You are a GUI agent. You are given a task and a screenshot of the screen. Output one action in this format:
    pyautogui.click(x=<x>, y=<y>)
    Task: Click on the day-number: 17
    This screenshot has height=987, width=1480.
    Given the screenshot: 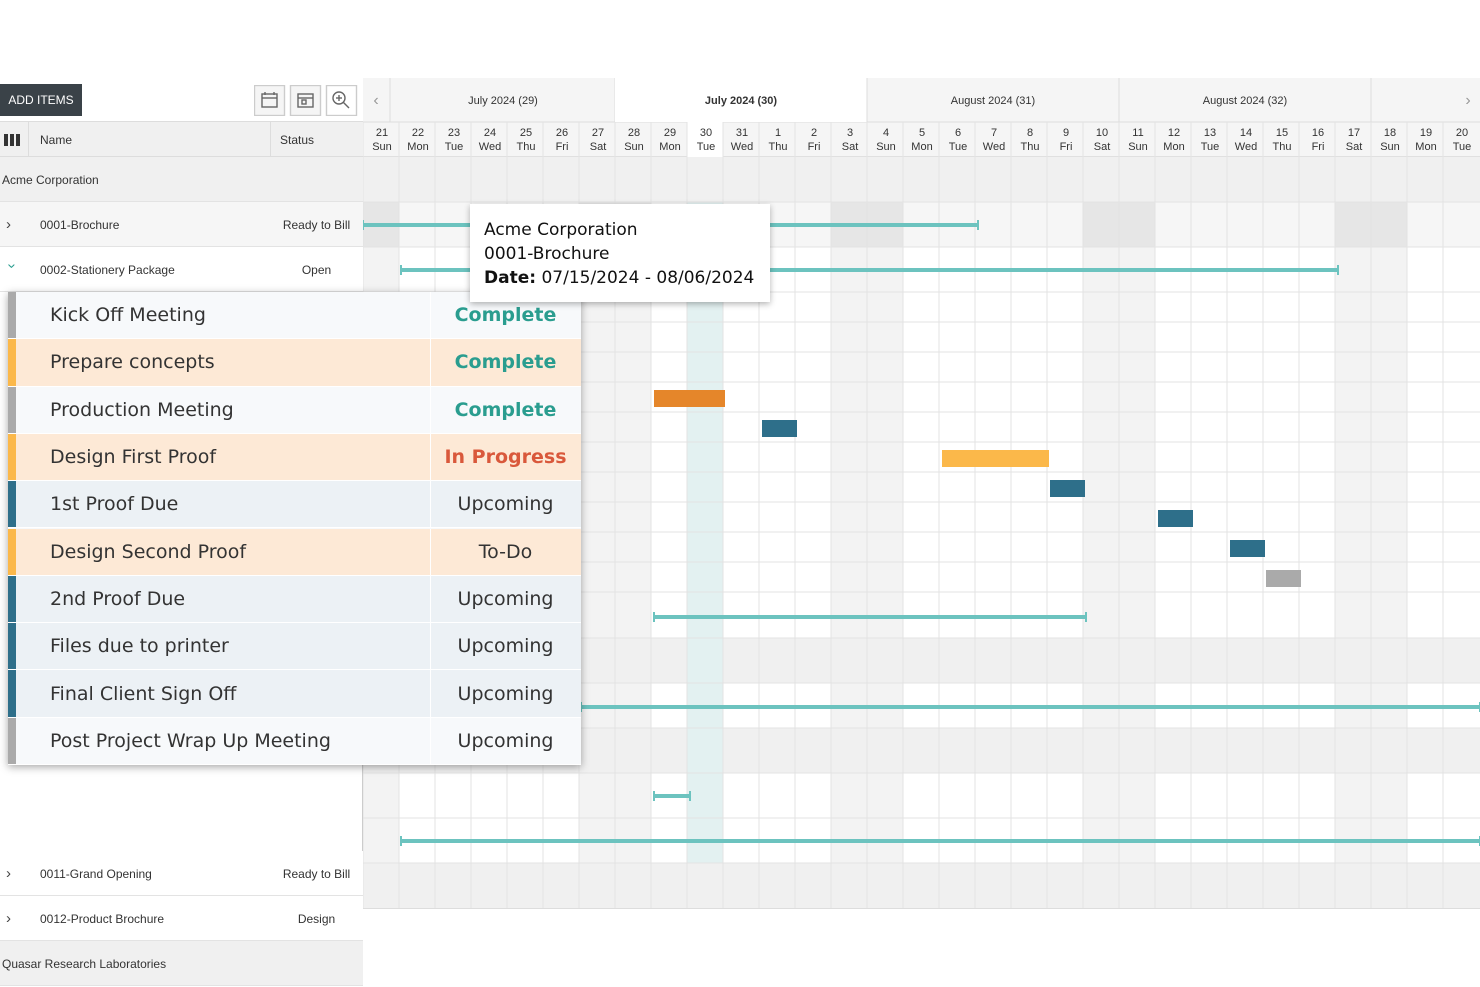 What is the action you would take?
    pyautogui.click(x=1354, y=133)
    